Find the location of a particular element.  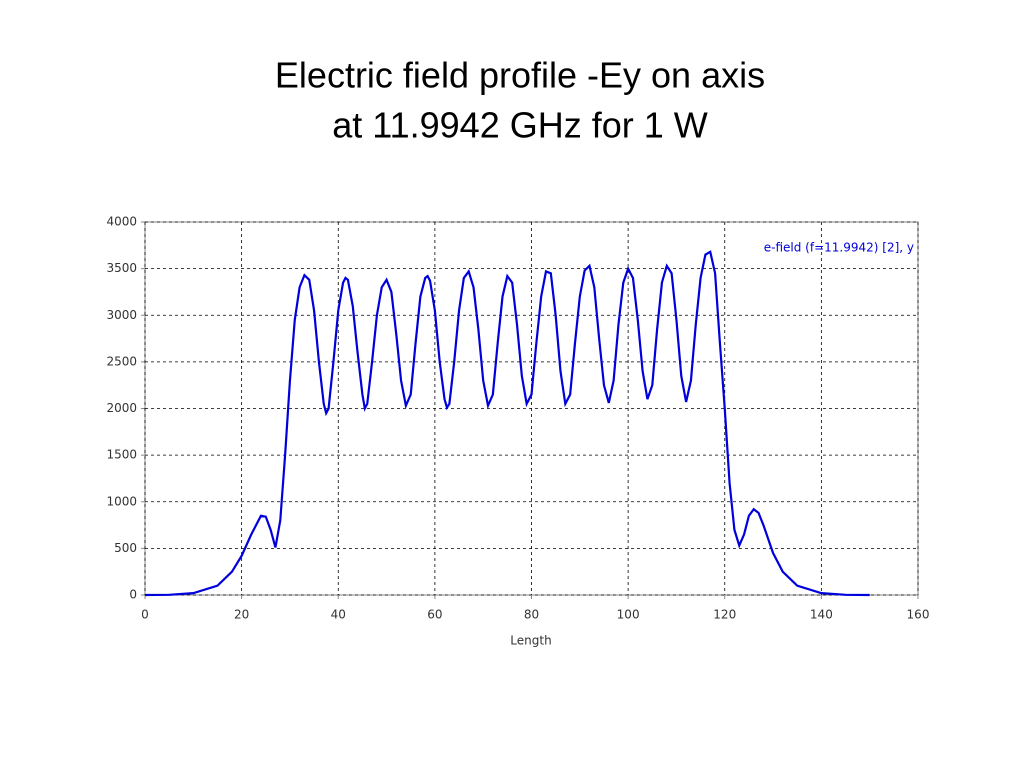

y-tick-label: 500 is located at coordinates (125, 548).